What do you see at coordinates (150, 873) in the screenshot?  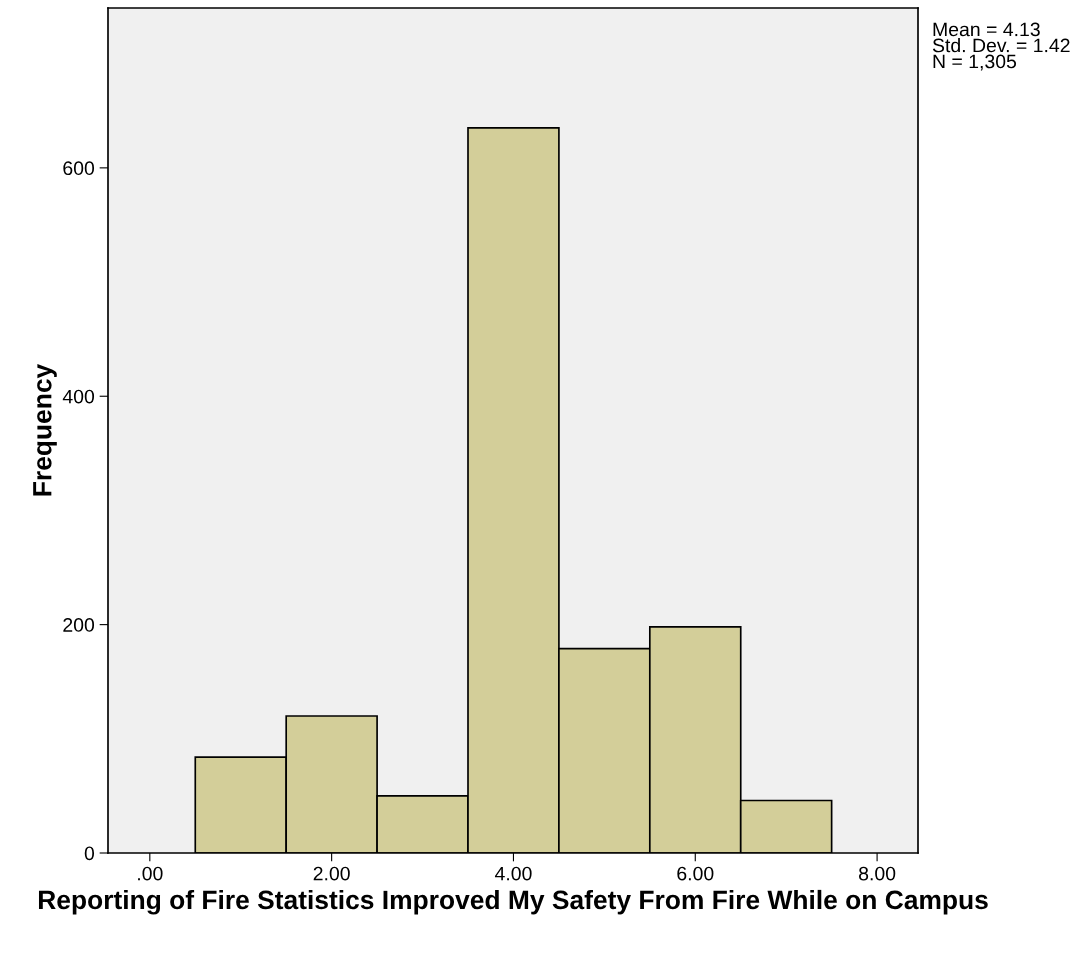 I see `x-tick-label: .00` at bounding box center [150, 873].